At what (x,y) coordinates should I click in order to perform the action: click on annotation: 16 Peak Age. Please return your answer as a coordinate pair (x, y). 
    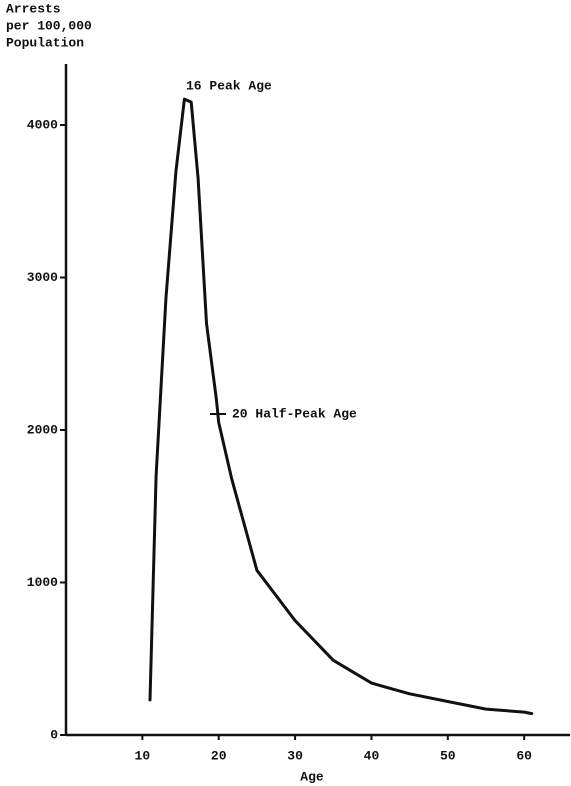
    Looking at the image, I should click on (229, 85).